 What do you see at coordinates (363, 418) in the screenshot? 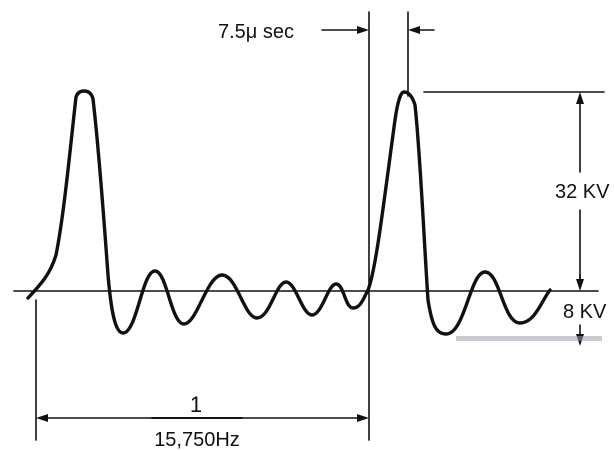
I see `period-arrowhead-right` at bounding box center [363, 418].